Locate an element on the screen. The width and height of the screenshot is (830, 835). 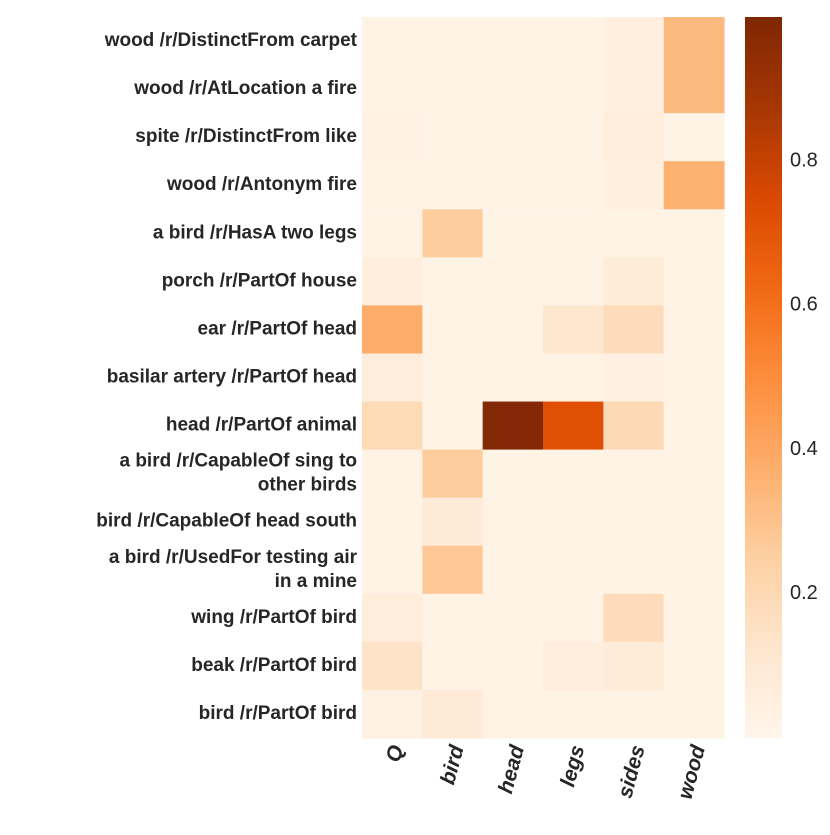
y-tick-label-line: bird /r/PartOf bird is located at coordinates (278, 713).